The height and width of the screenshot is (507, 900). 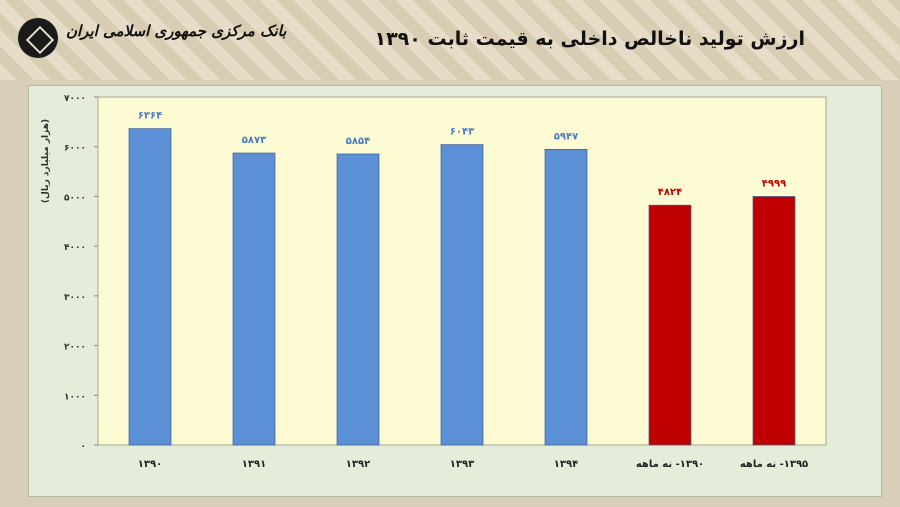 I want to click on y-tick-label: ۶۰۰۰, so click(x=75, y=149).